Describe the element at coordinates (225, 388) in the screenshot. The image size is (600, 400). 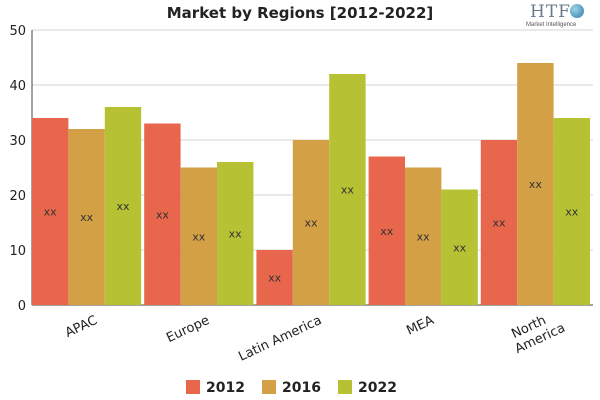
I see `legend-label: 2012` at that location.